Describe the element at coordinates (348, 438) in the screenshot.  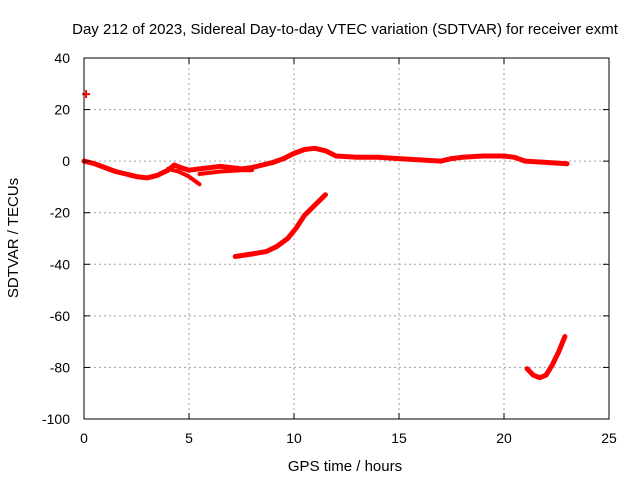
I see `x-tick-labels: 0 5 10 15 20 25` at that location.